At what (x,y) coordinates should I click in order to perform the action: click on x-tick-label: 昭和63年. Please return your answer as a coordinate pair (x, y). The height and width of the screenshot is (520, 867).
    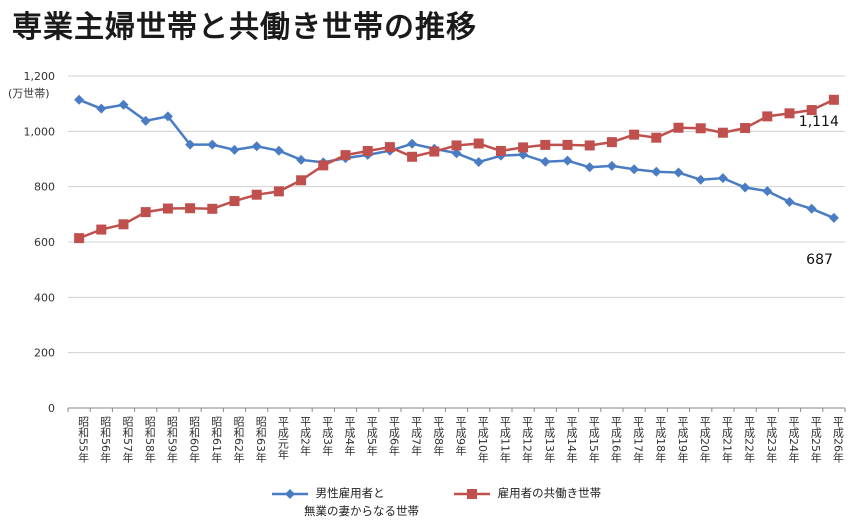
    Looking at the image, I should click on (260, 439).